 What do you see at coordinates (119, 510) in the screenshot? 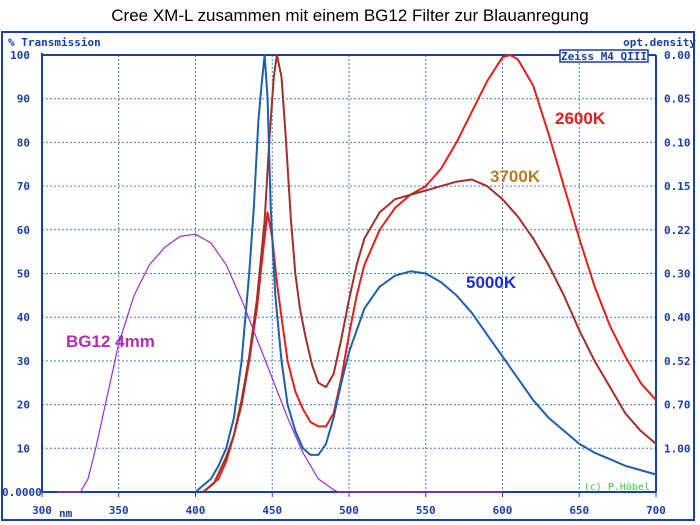
I see `x-tick-label: 350` at bounding box center [119, 510].